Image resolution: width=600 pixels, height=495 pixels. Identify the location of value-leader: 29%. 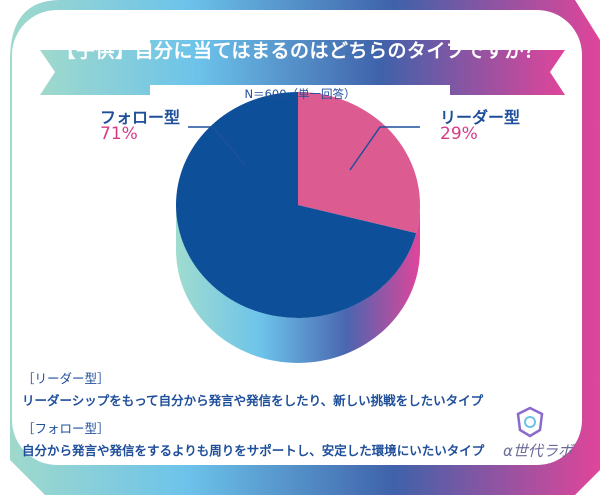
(459, 134).